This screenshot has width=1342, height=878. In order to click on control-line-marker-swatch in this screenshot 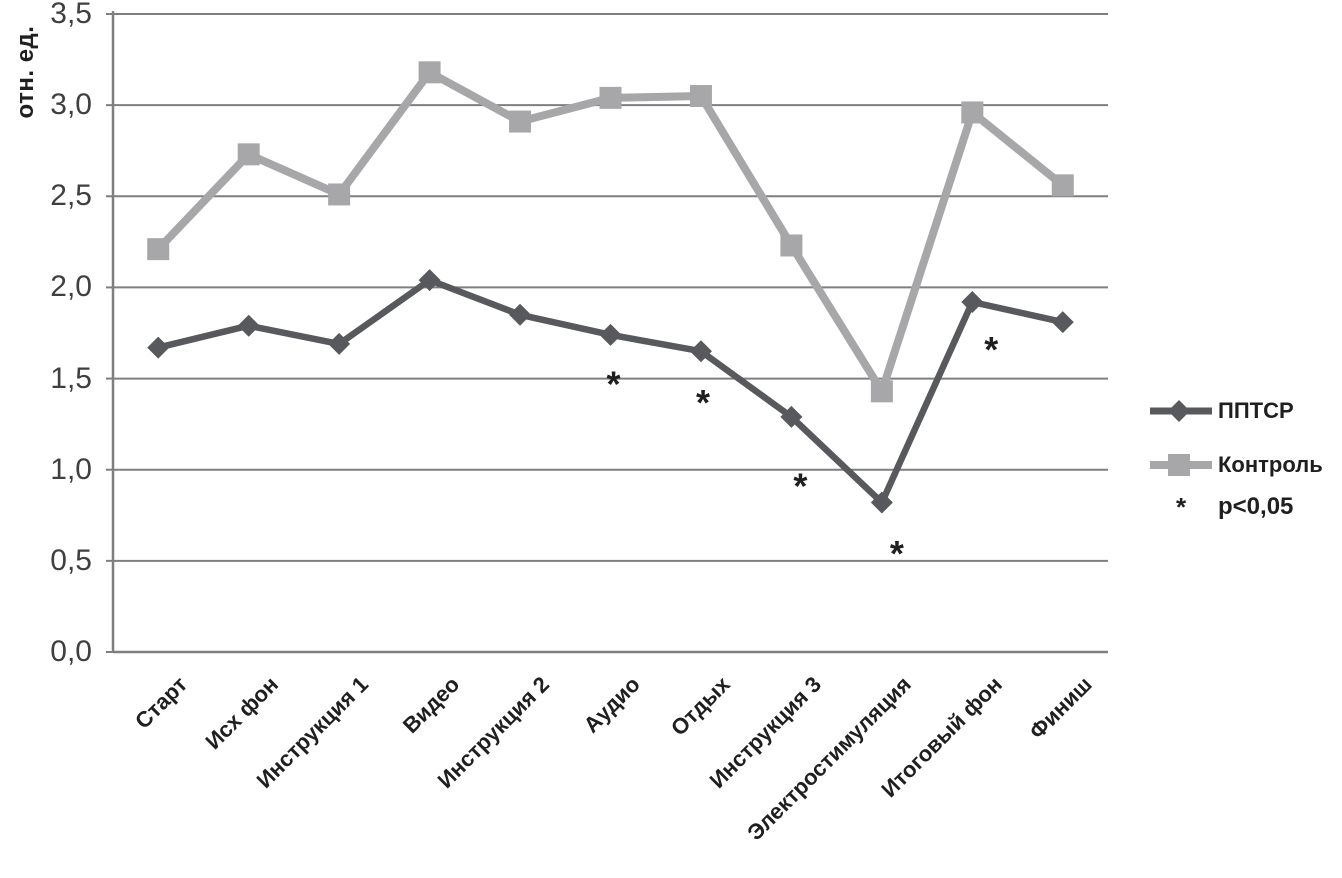, I will do `click(1181, 465)`.